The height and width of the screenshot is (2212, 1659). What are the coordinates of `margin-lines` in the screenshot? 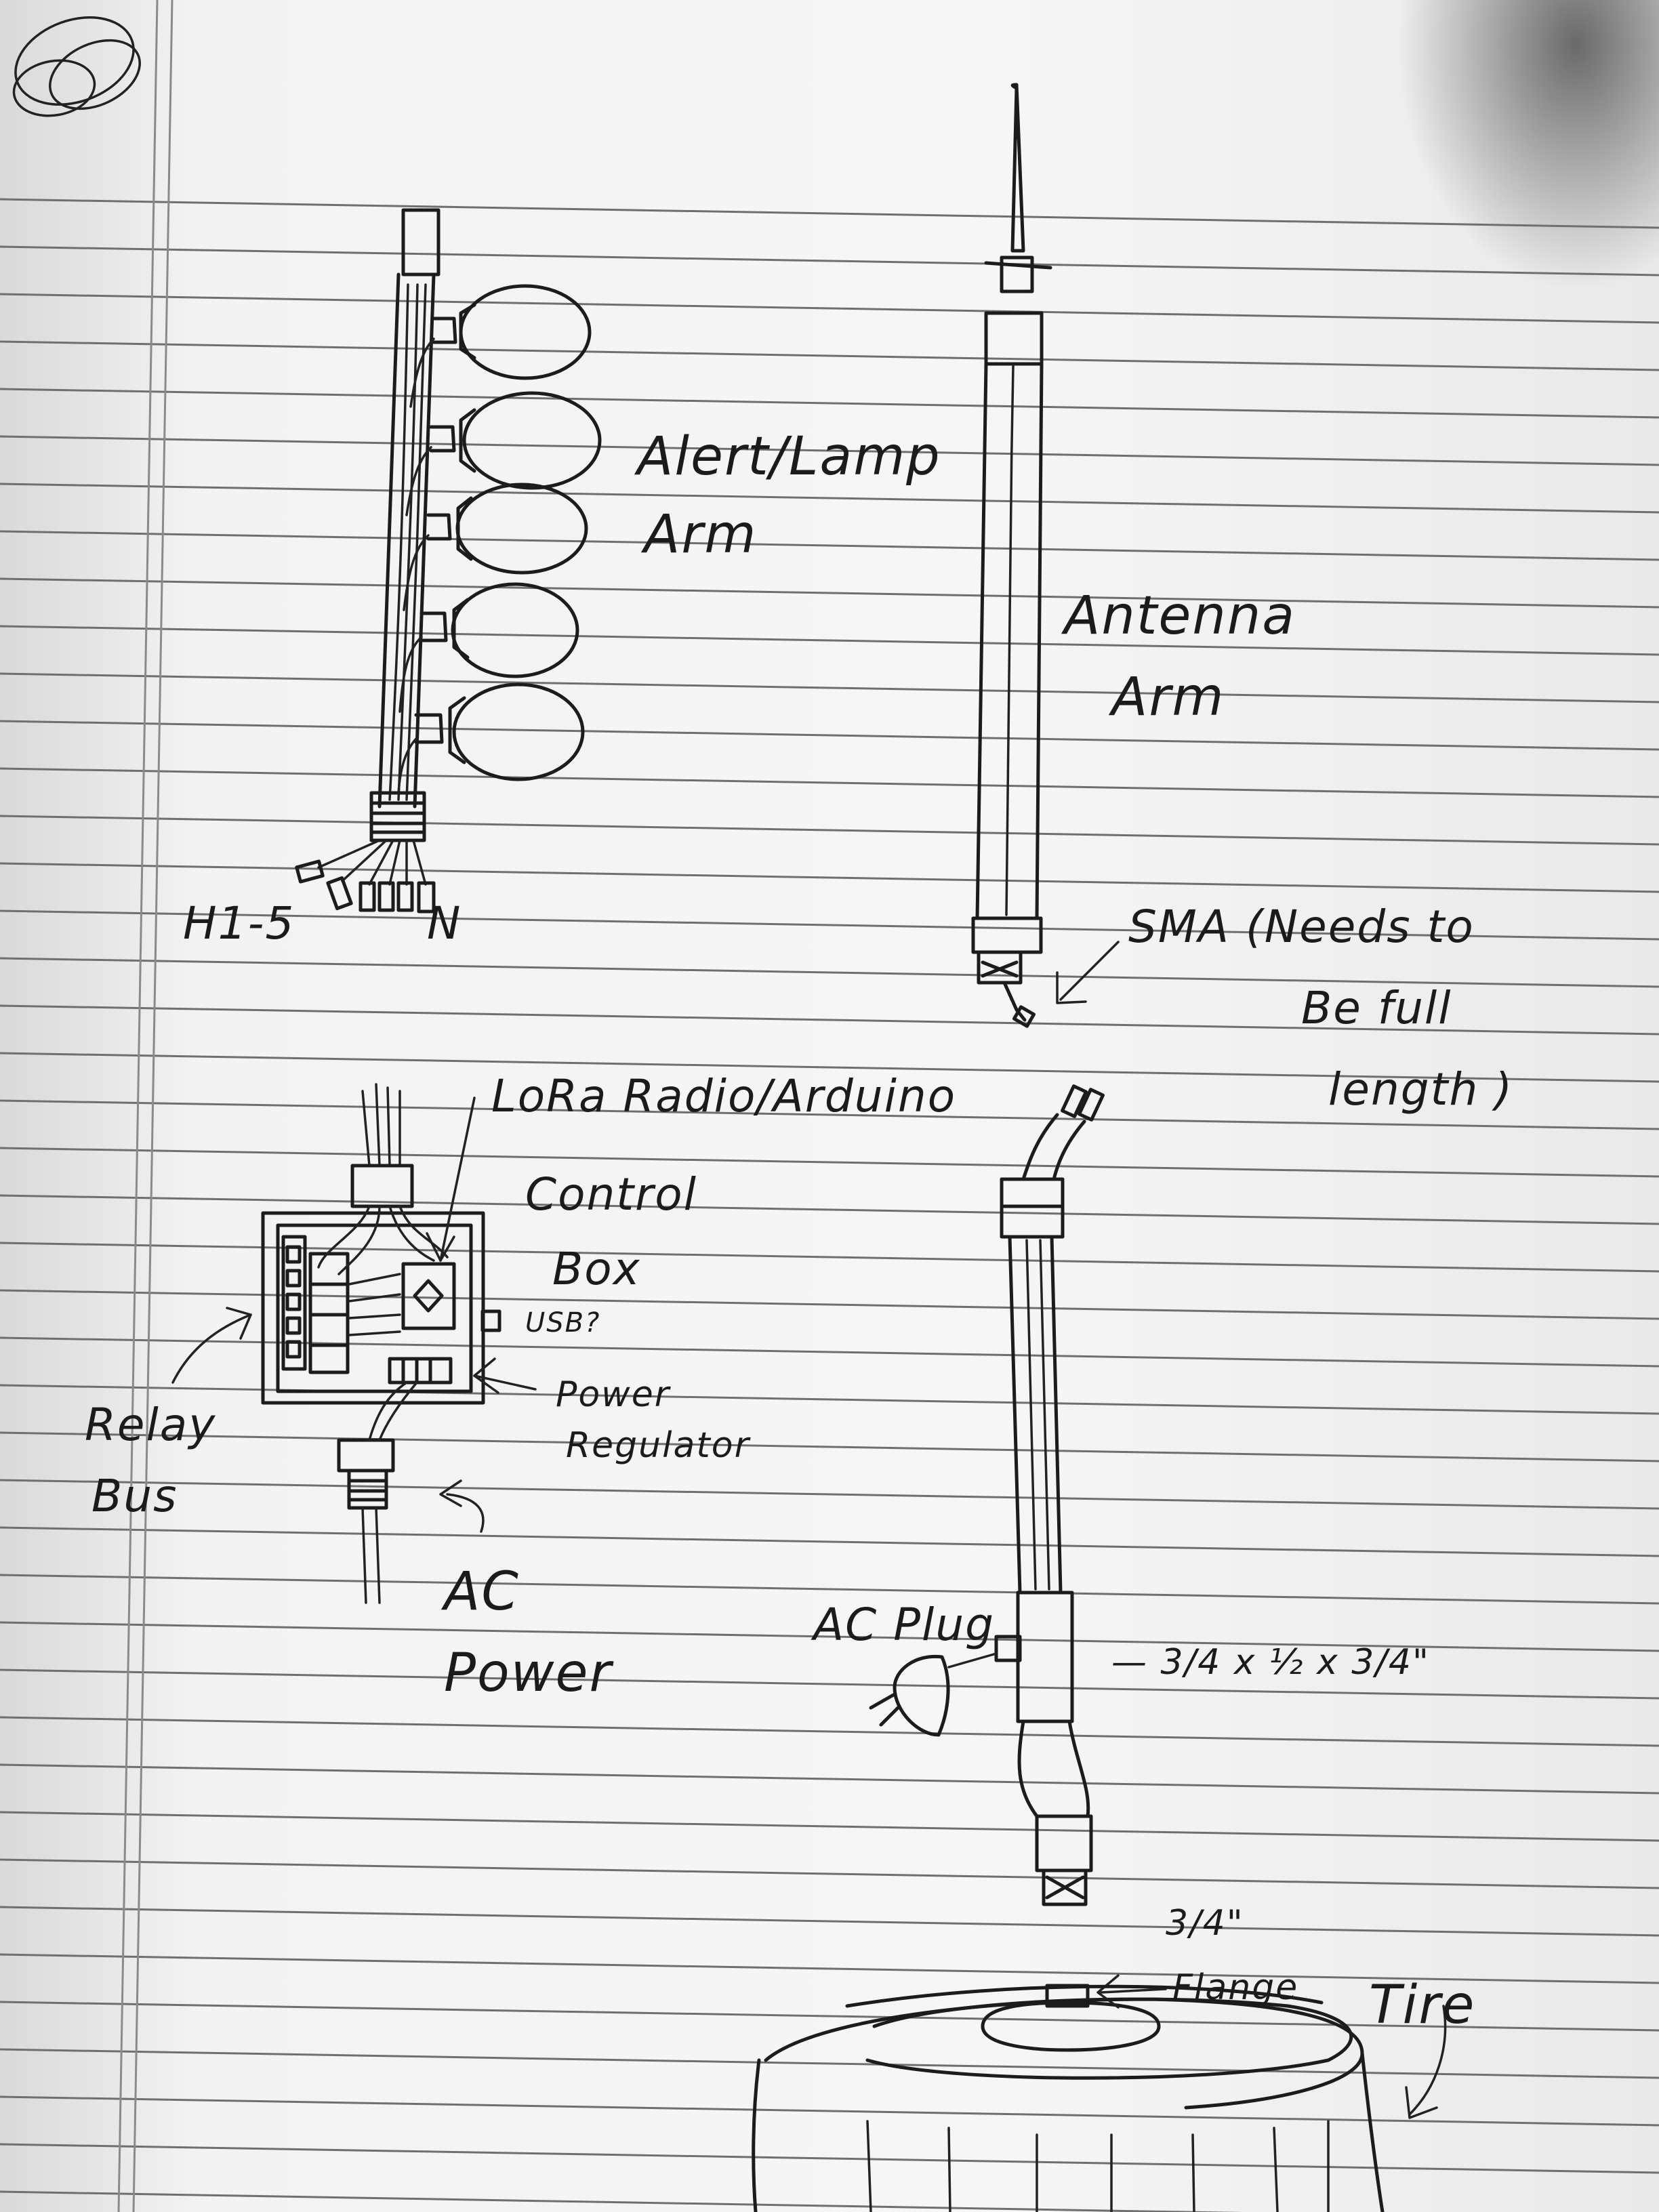 It's located at (145, 1106).